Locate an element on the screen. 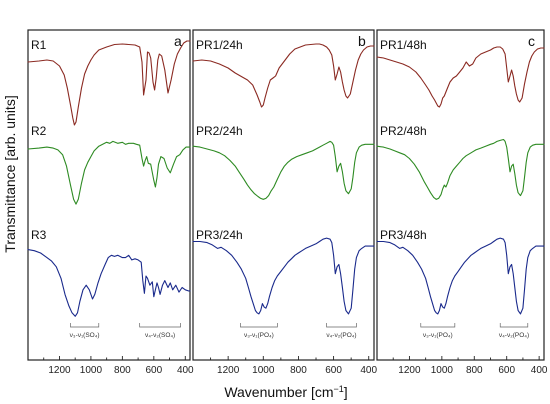 This screenshot has height=404, width=550. vibration-annotation: ν₄-ν₂(SO₄) is located at coordinates (160, 335).